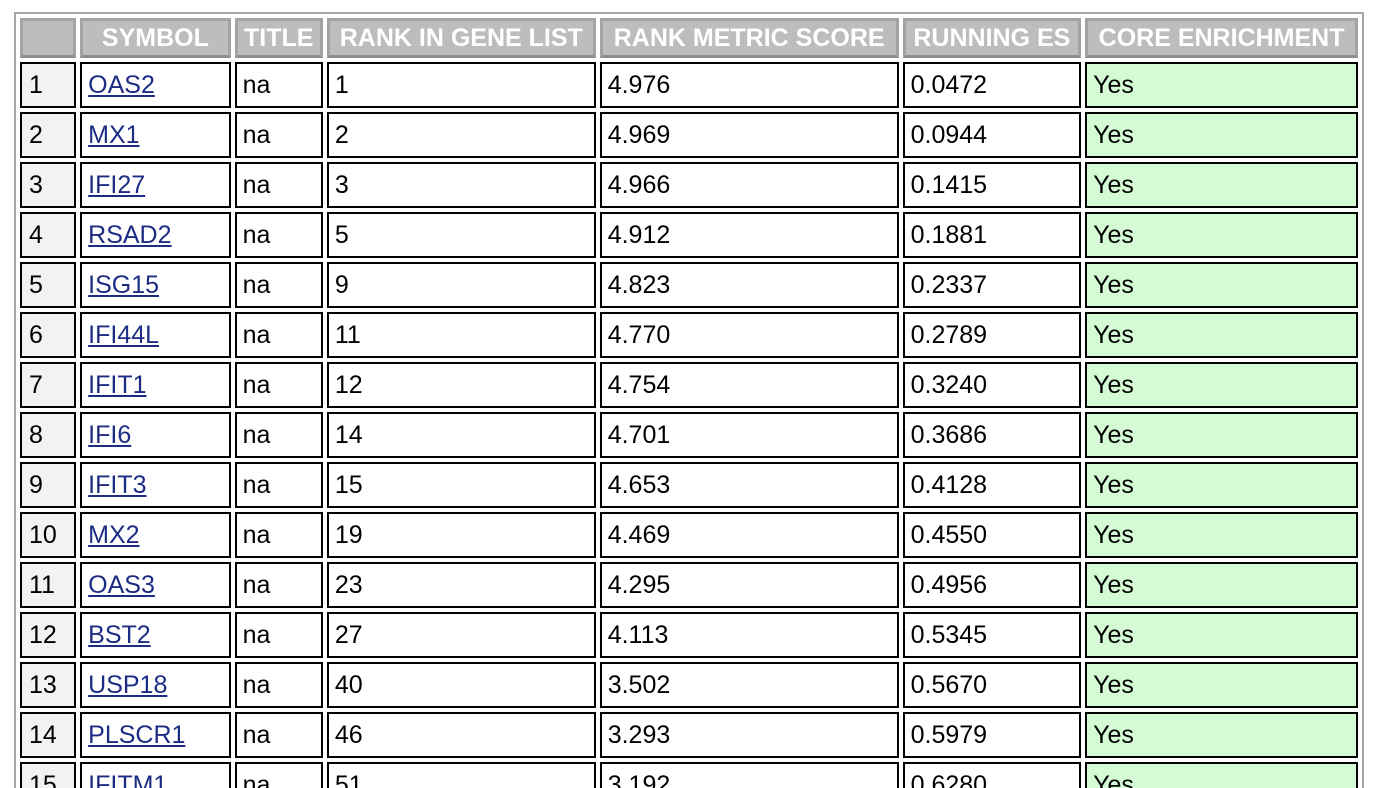 This screenshot has width=1400, height=788. Describe the element at coordinates (128, 779) in the screenshot. I see `gene-symbol-link: IFITM1` at that location.